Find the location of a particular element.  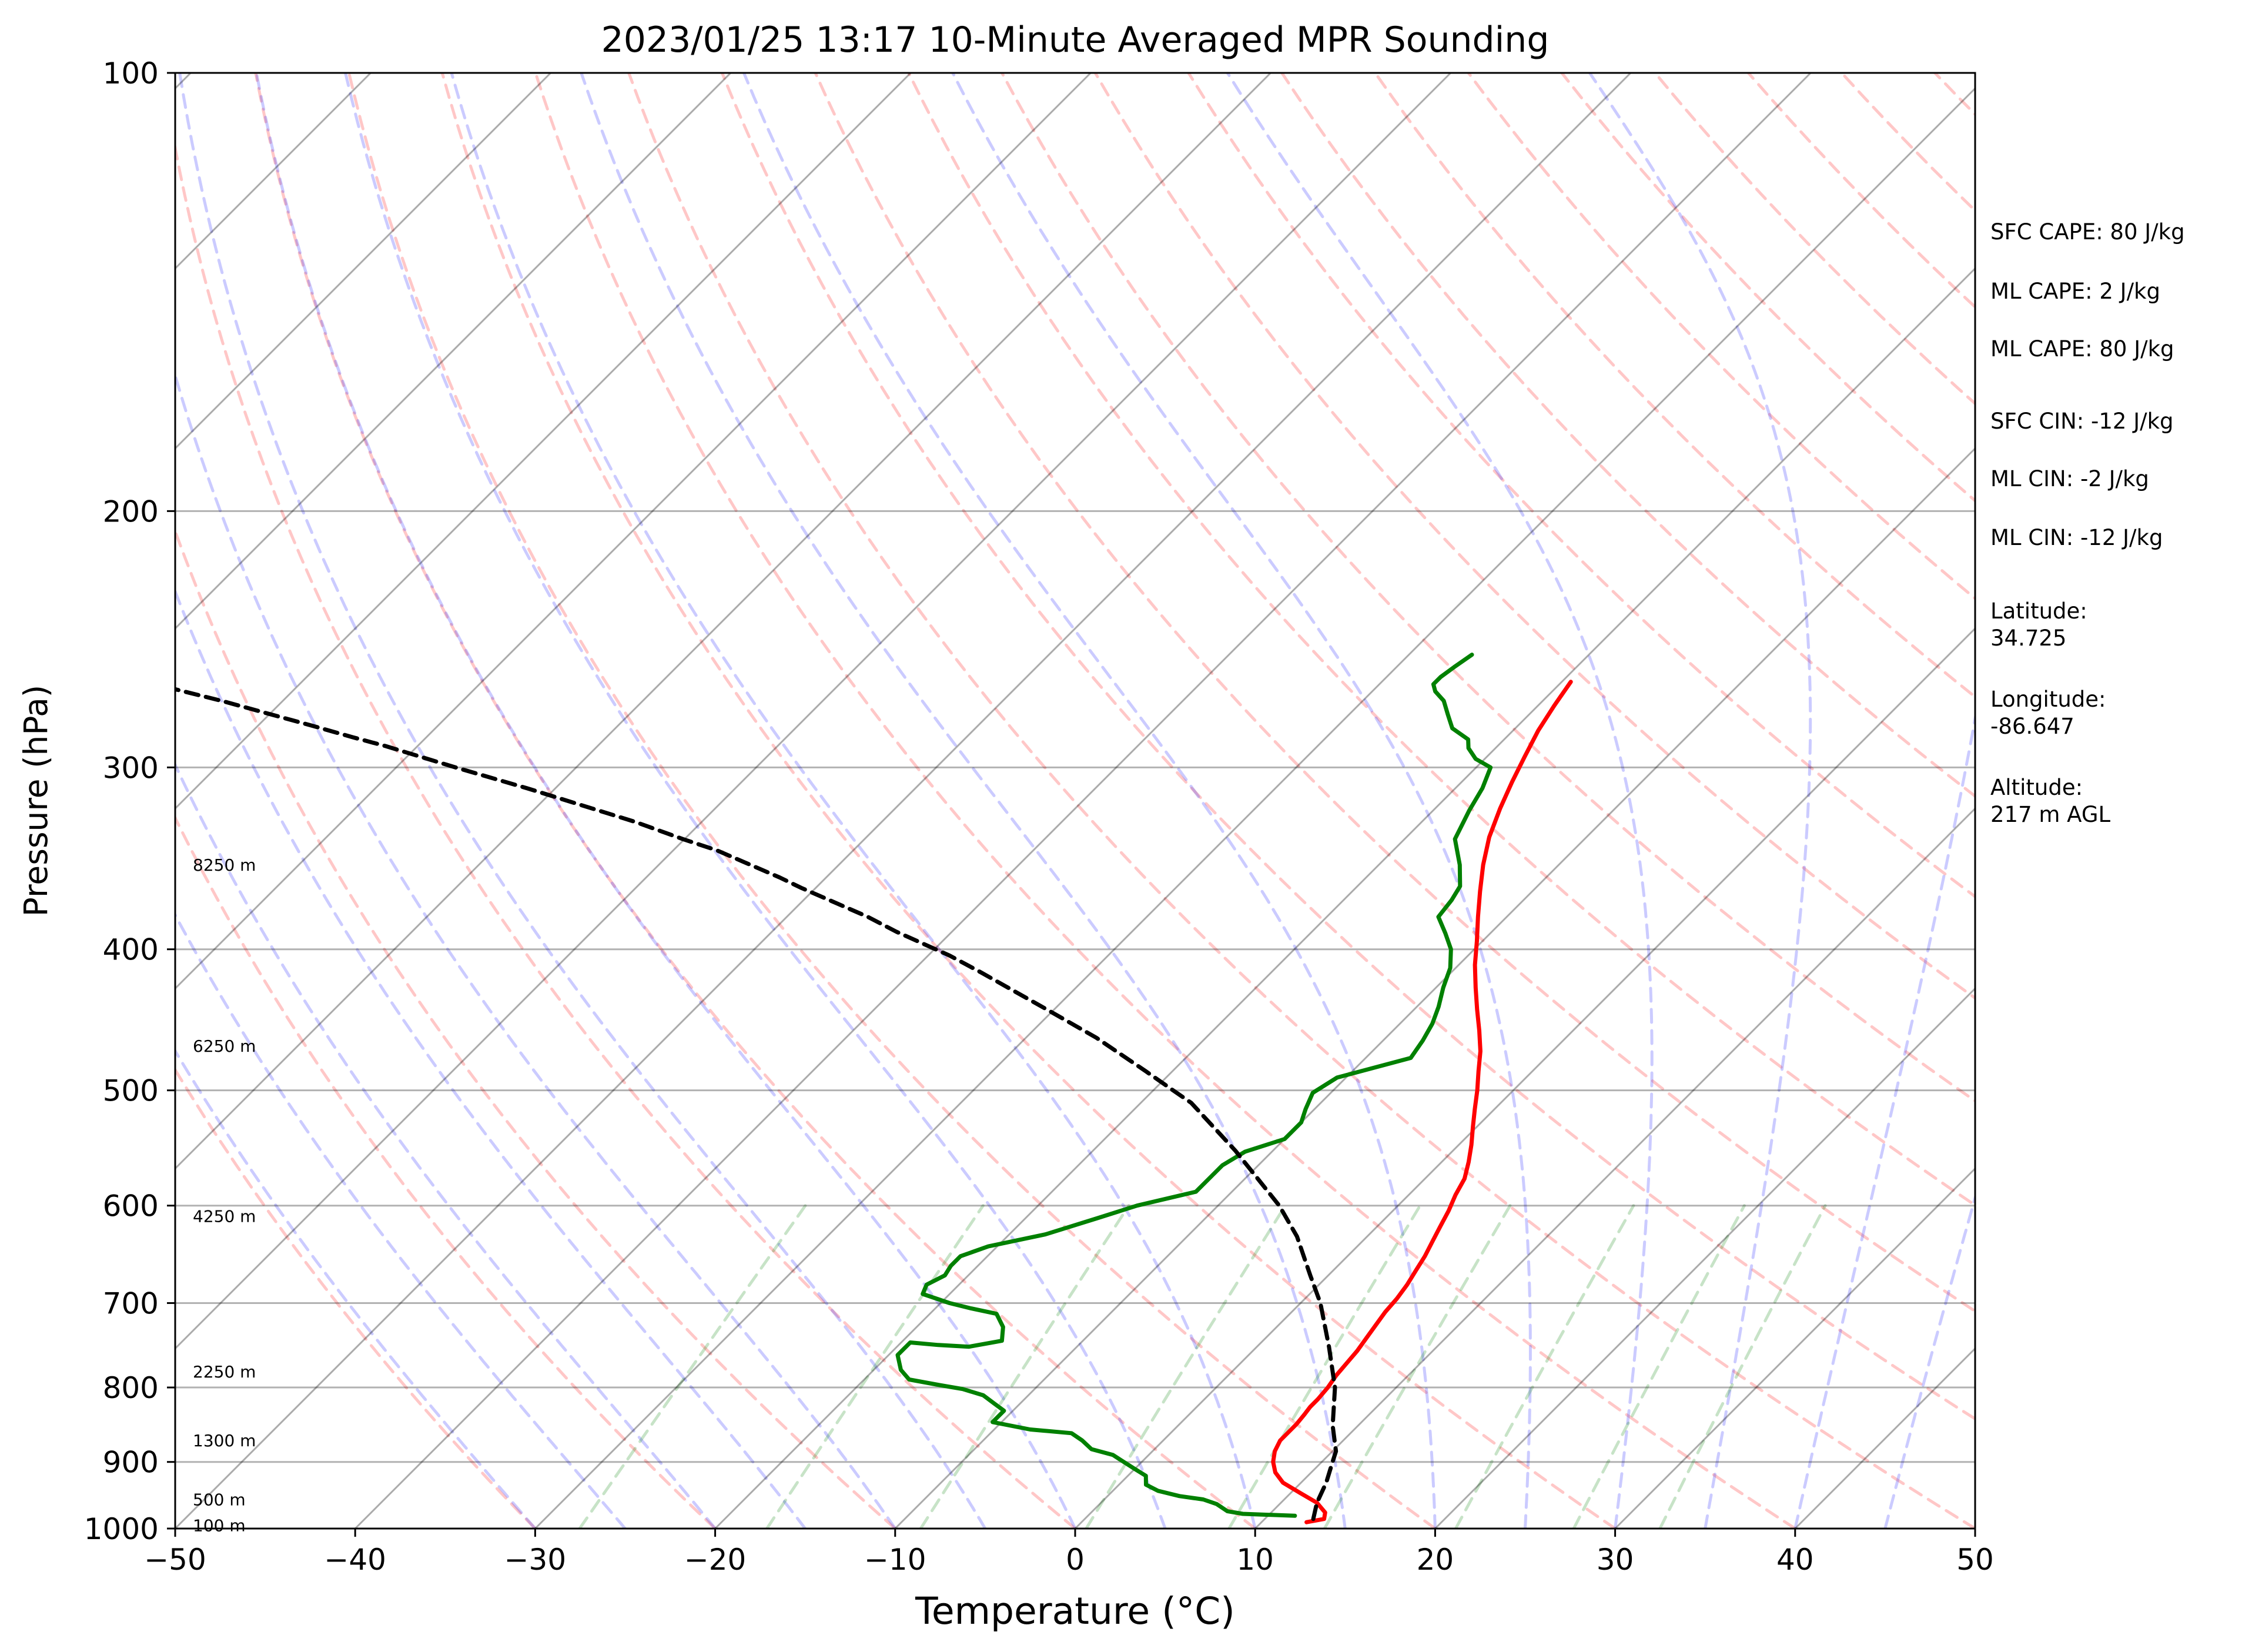

x-tick-label: 0 is located at coordinates (1076, 1560).